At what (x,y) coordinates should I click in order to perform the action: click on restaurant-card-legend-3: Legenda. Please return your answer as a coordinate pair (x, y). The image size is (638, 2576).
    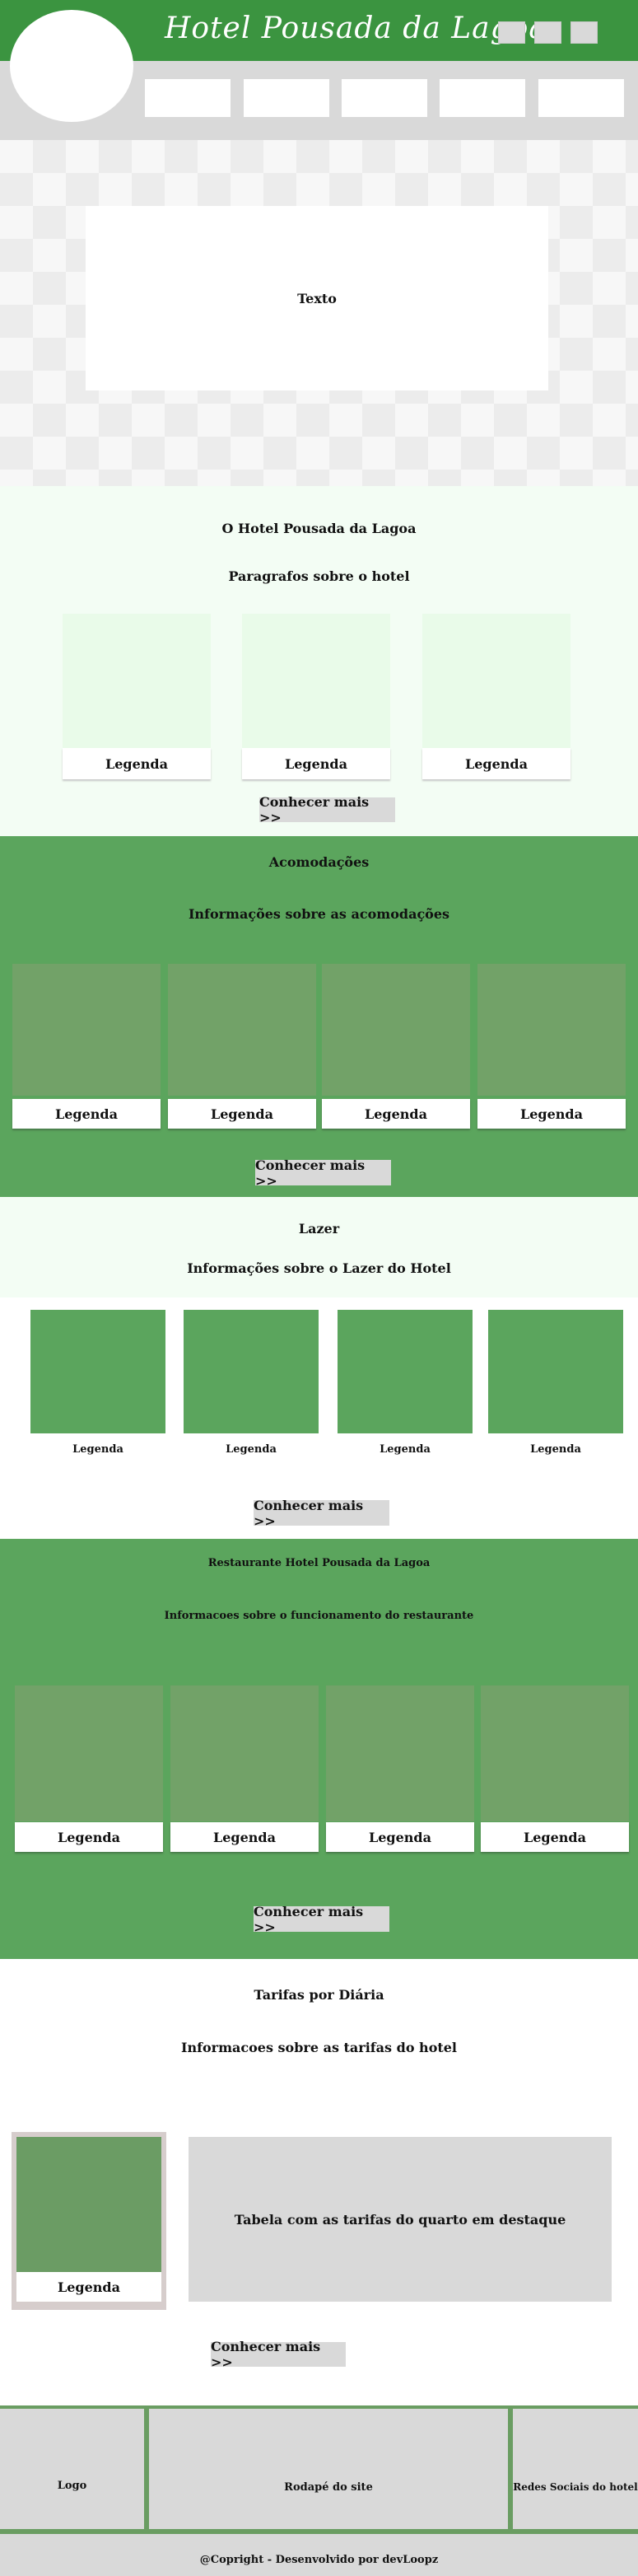
    Looking at the image, I should click on (400, 1837).